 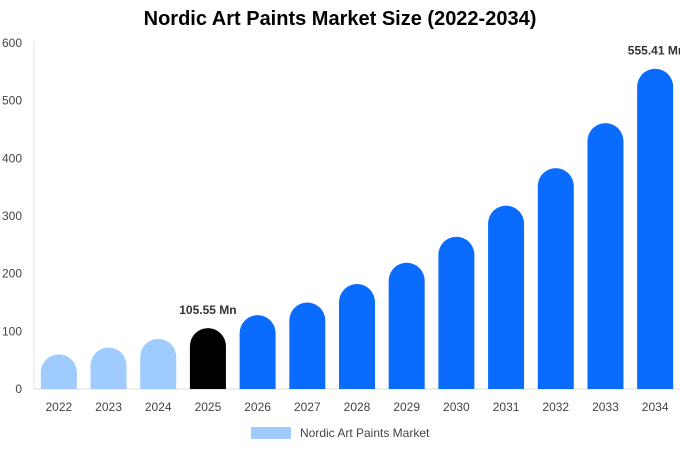 What do you see at coordinates (506, 407) in the screenshot?
I see `x-tick-label: 2031` at bounding box center [506, 407].